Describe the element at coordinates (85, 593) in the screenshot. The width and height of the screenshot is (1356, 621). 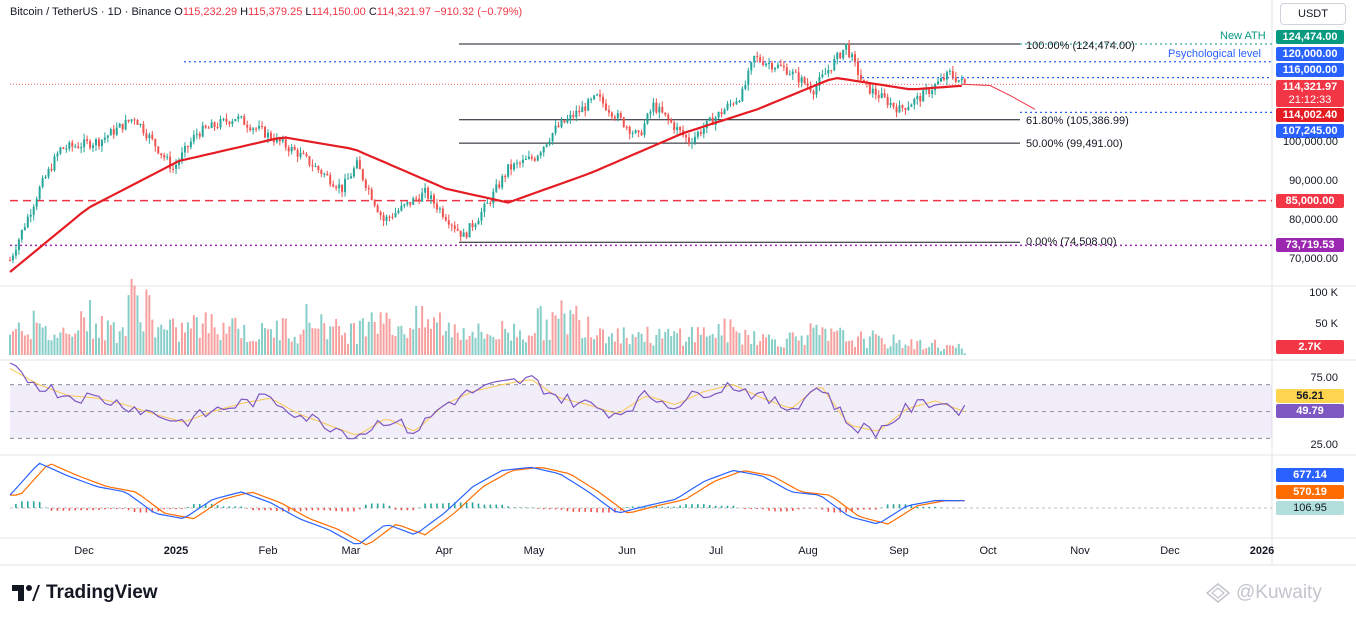
I see `tradingview-logo: TradingView` at that location.